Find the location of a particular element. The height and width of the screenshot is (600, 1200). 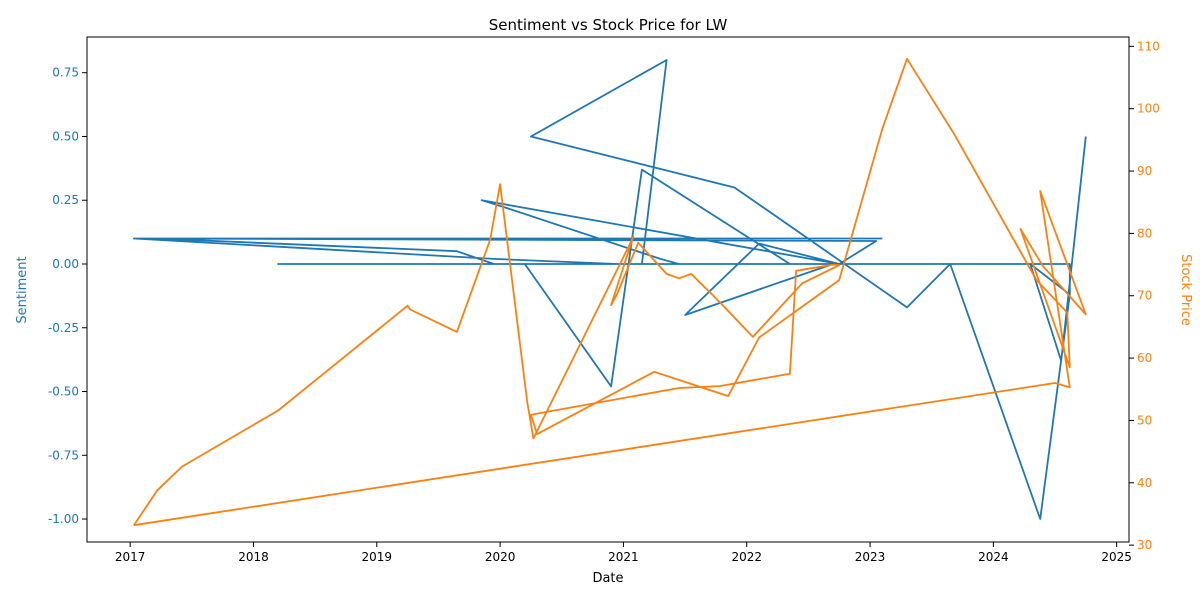

y-axis-right-ticks: 30 40 50 60 70 80 90 100 110 is located at coordinates (1144, 295).